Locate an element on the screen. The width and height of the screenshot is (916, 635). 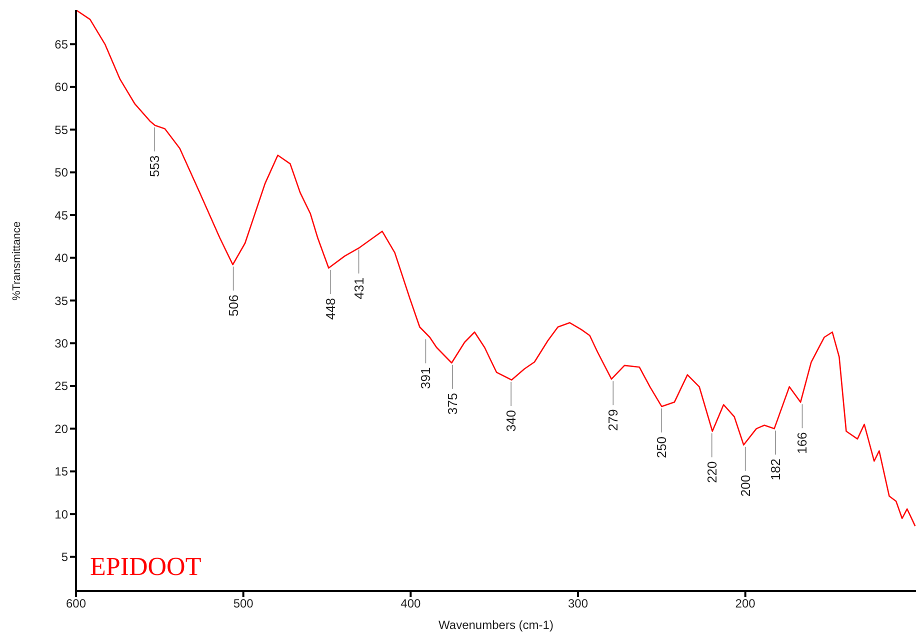
annotation: 431 is located at coordinates (358, 289).